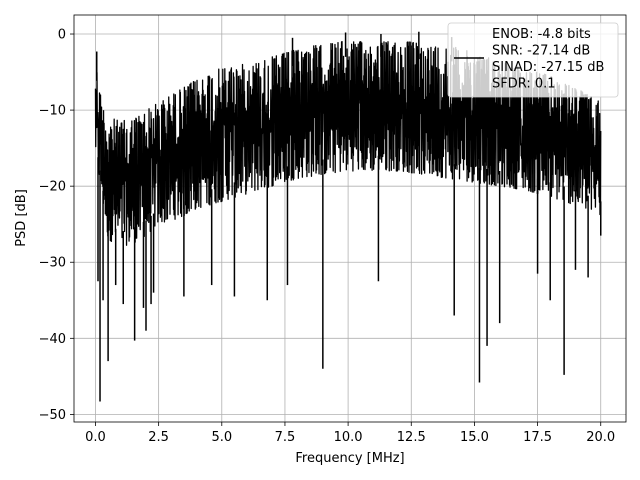 The image size is (640, 480). I want to click on y-axis-label: PSD [dB], so click(21, 218).